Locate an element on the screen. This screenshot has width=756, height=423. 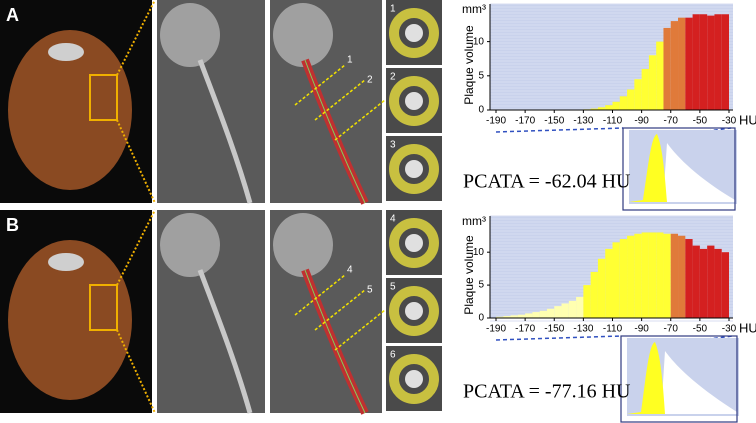
slice-number: 2 is located at coordinates (370, 80).